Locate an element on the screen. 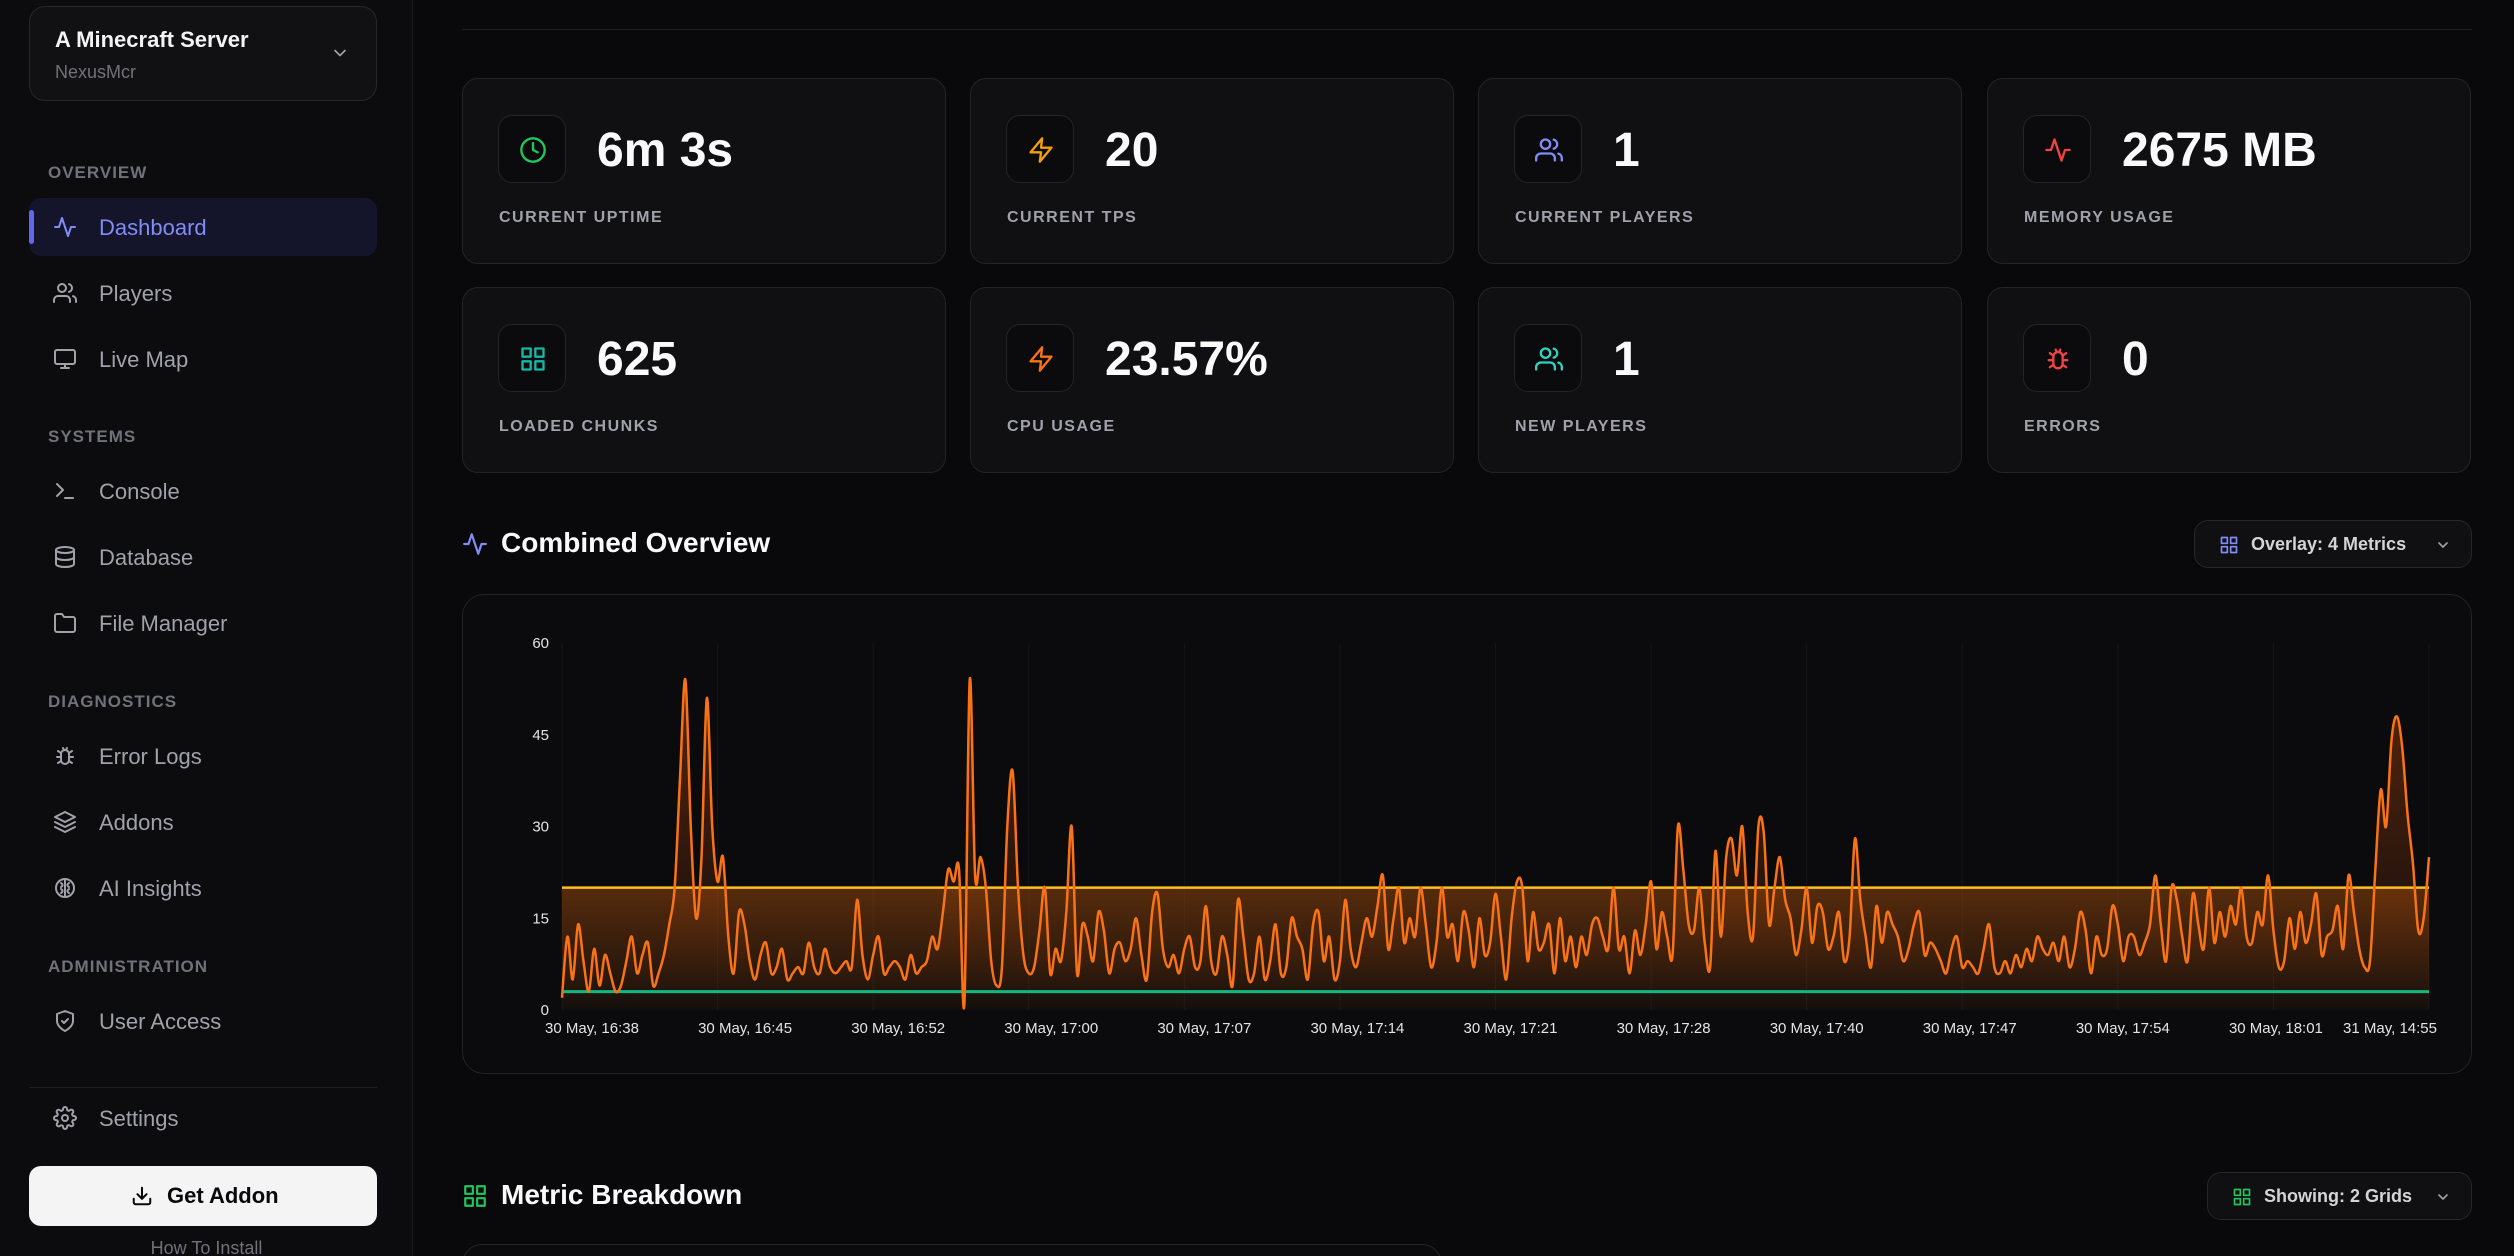 This screenshot has width=2514, height=1256. showing-grids-label: Showing: 2 Grids is located at coordinates (2338, 1196).